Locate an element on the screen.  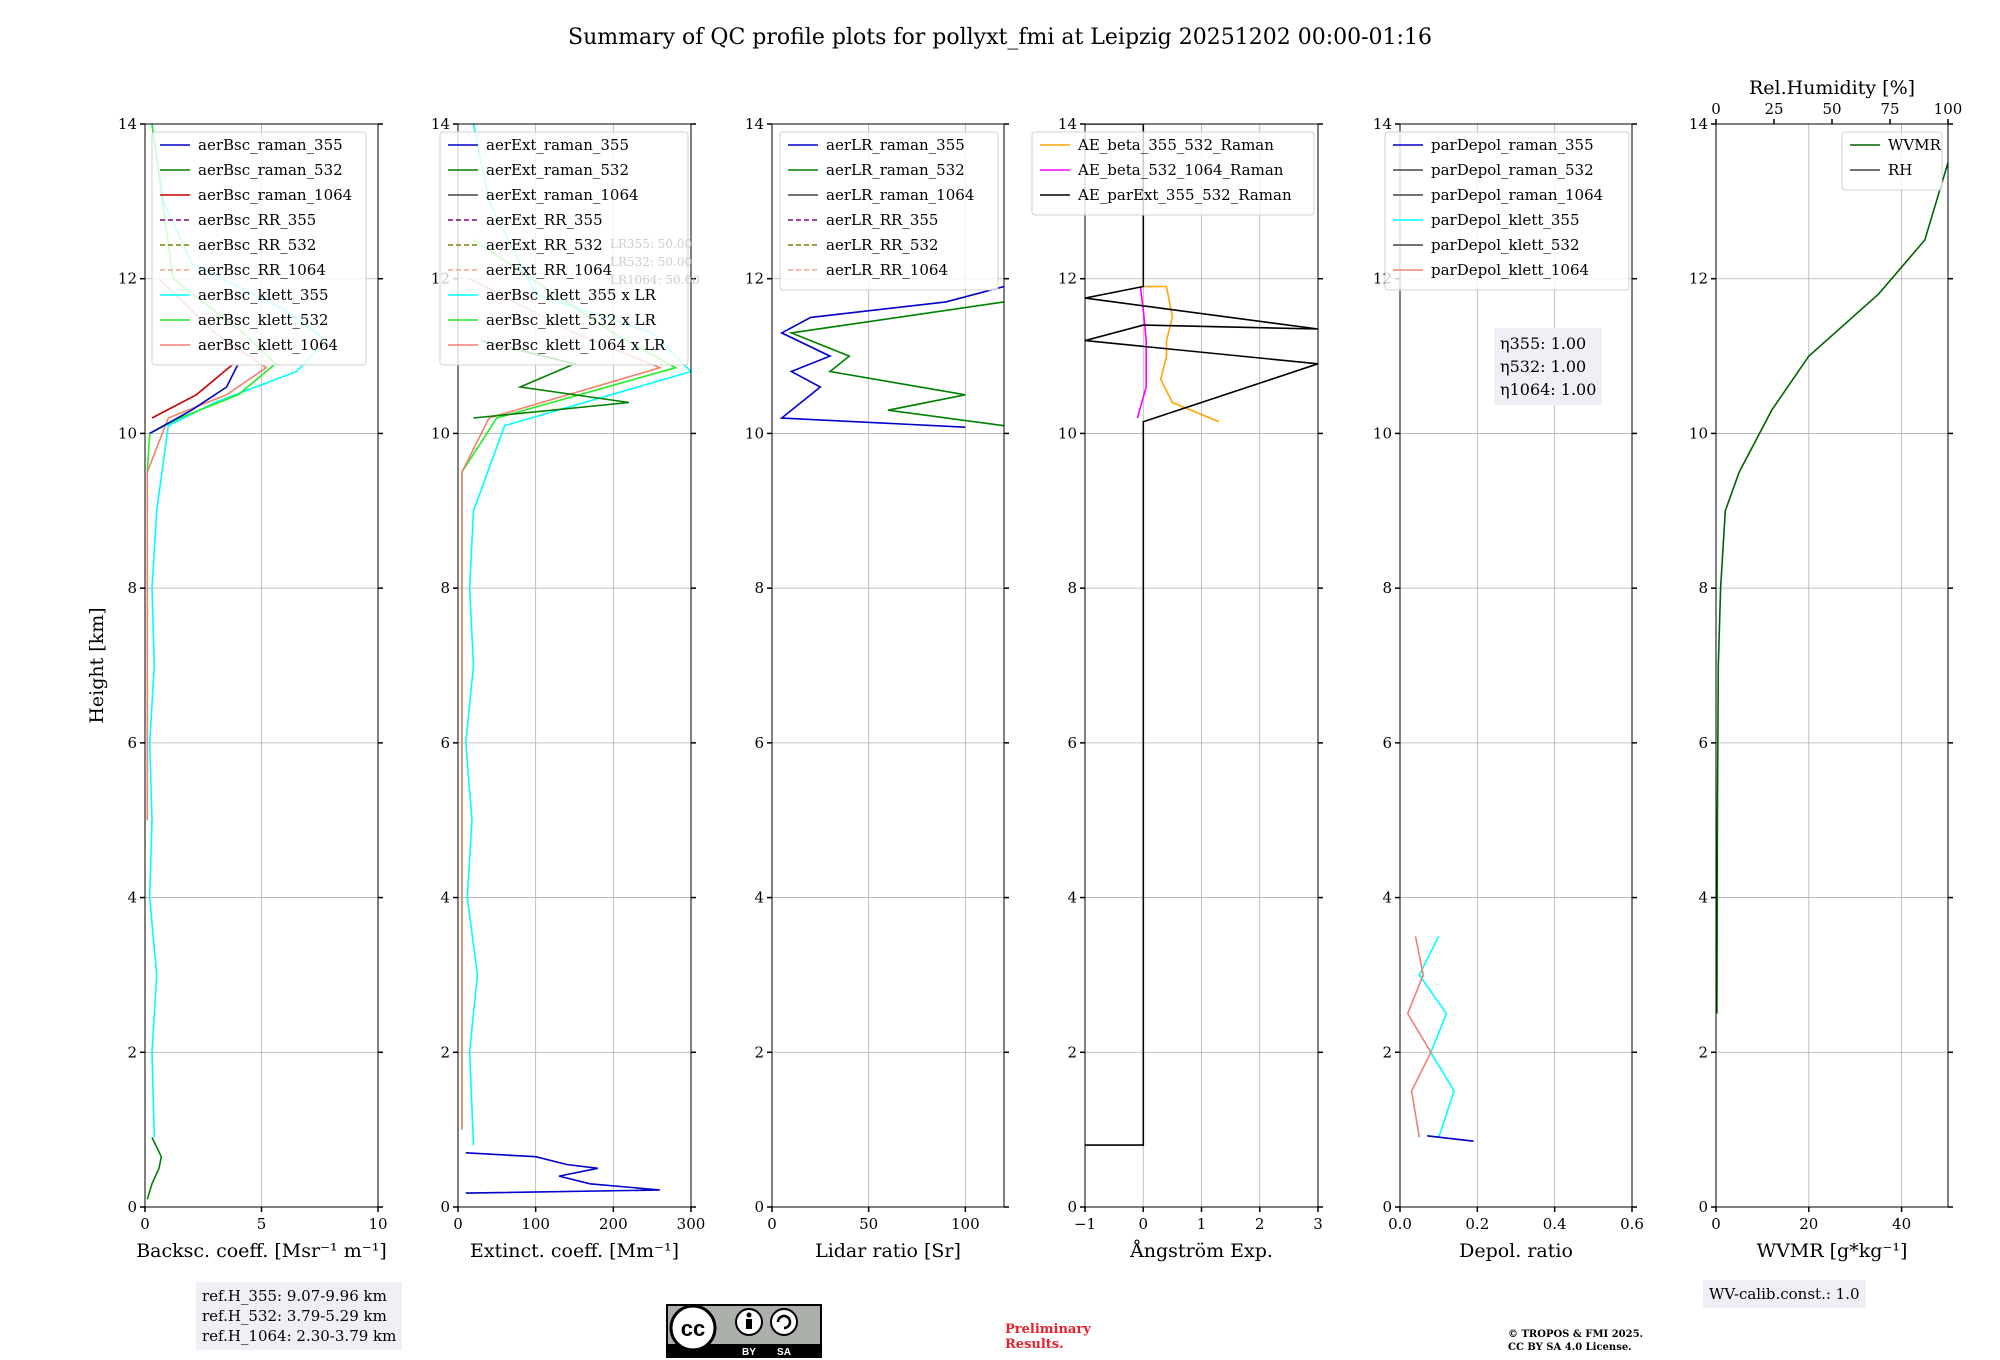
legend-label-ae: AE_beta_532_1064_Raman is located at coordinates (1180, 170).